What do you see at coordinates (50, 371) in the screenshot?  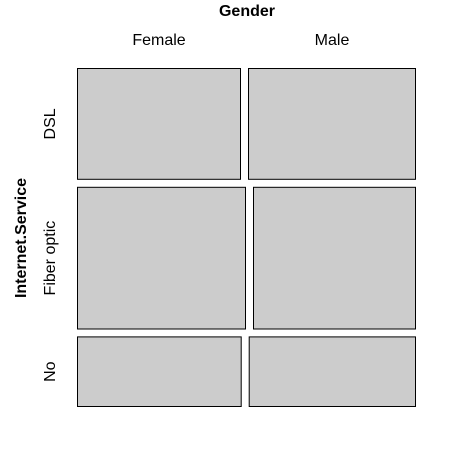 I see `y-category-label: No` at bounding box center [50, 371].